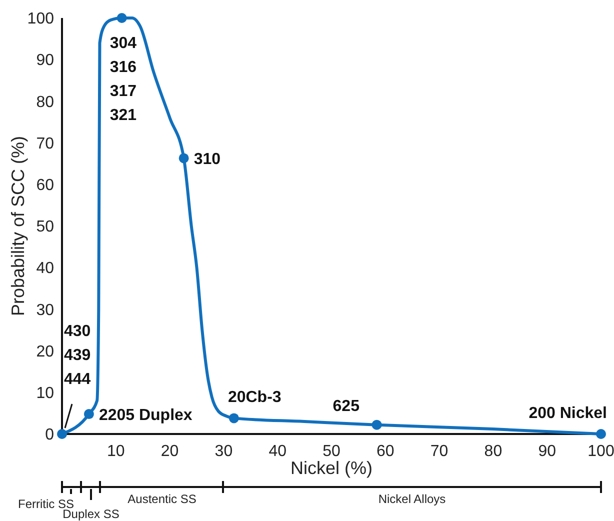  Describe the element at coordinates (18, 226) in the screenshot. I see `y-axis-title: Probability of SCC (%)` at that location.